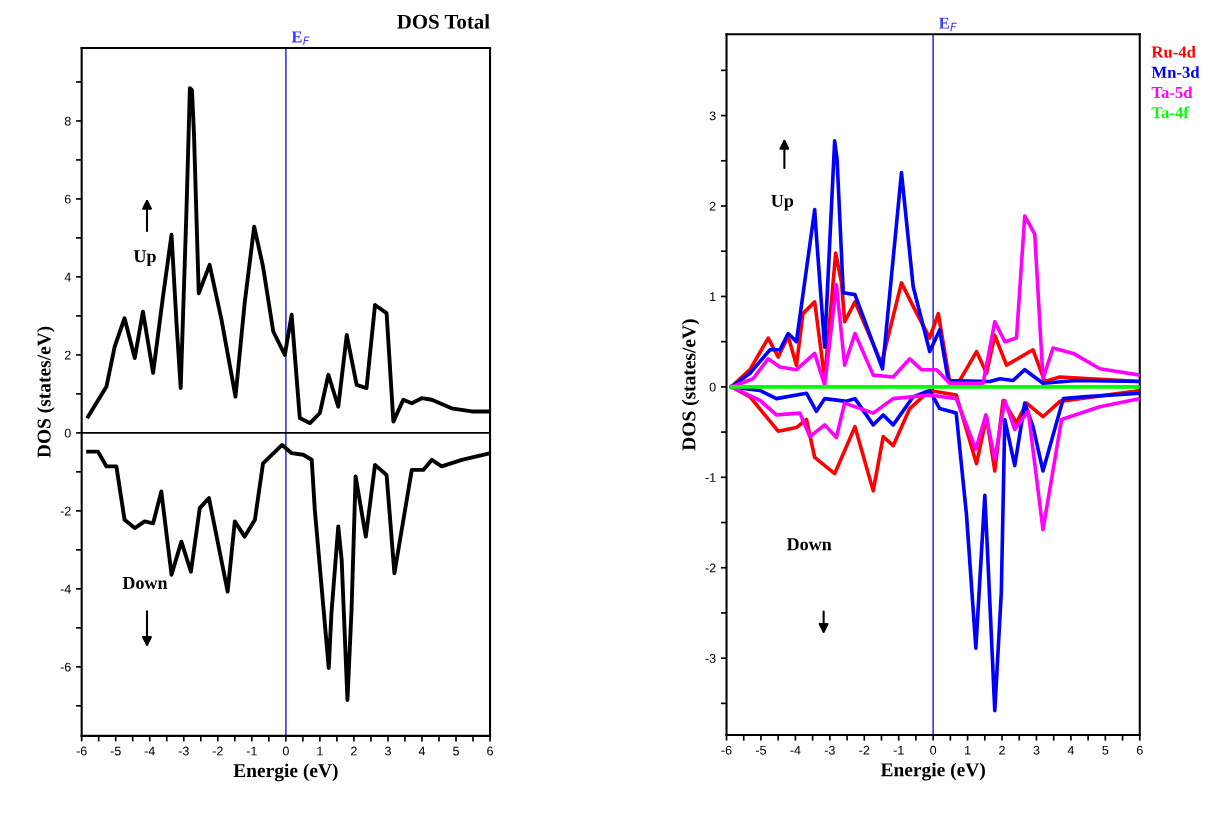 The width and height of the screenshot is (1219, 814). Describe the element at coordinates (65, 589) in the screenshot. I see `y-tick-label: -4` at that location.